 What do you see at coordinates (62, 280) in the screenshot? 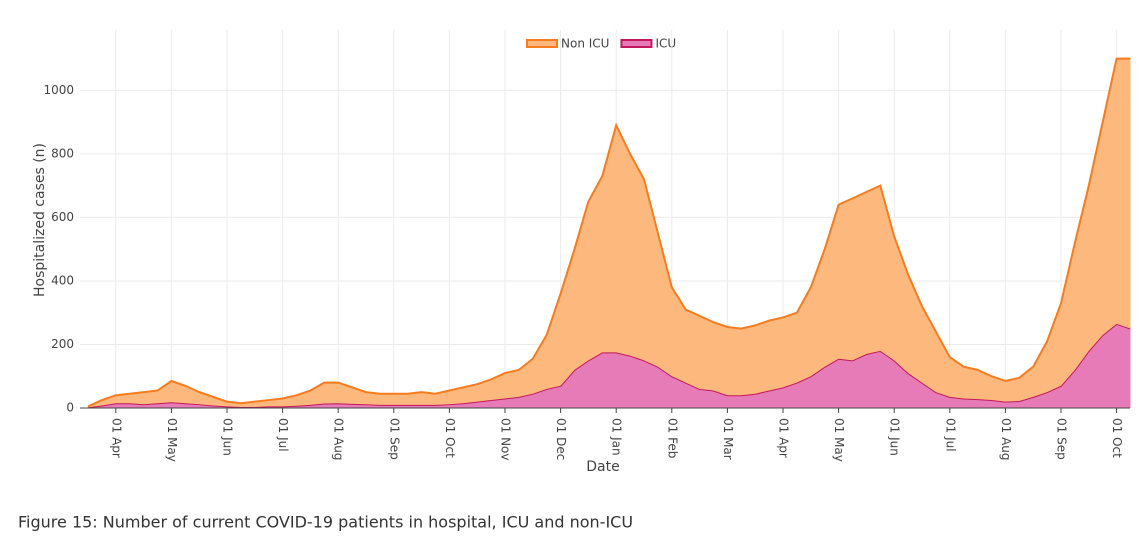
I see `y-tick-label: 400` at bounding box center [62, 280].